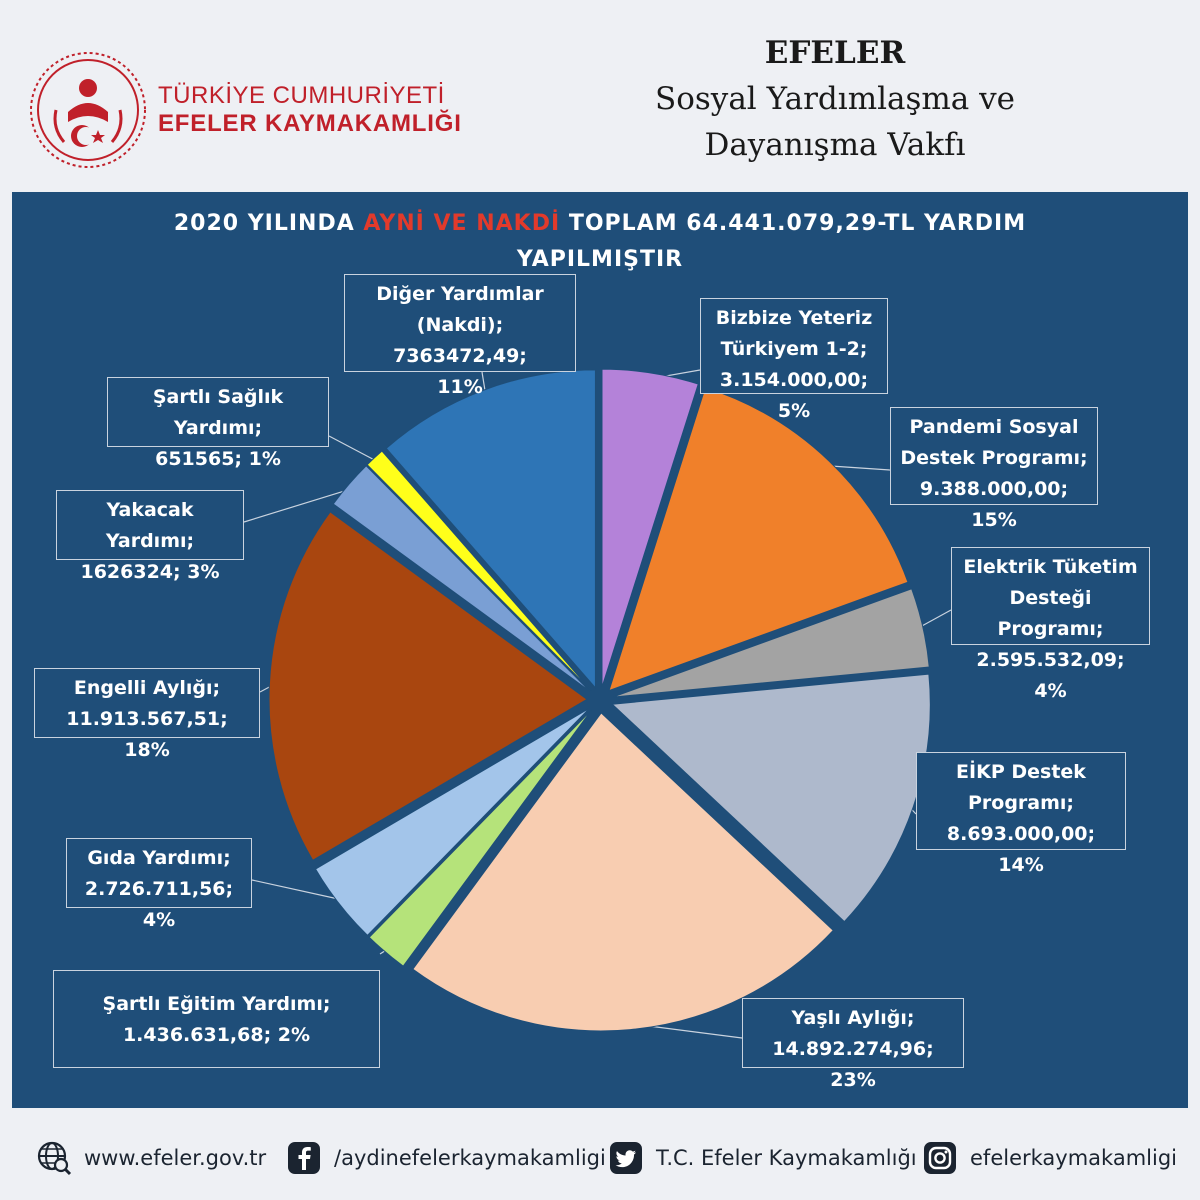 Image resolution: width=1200 pixels, height=1200 pixels. I want to click on label-line: Yaşlı Aylığı;, so click(853, 1018).